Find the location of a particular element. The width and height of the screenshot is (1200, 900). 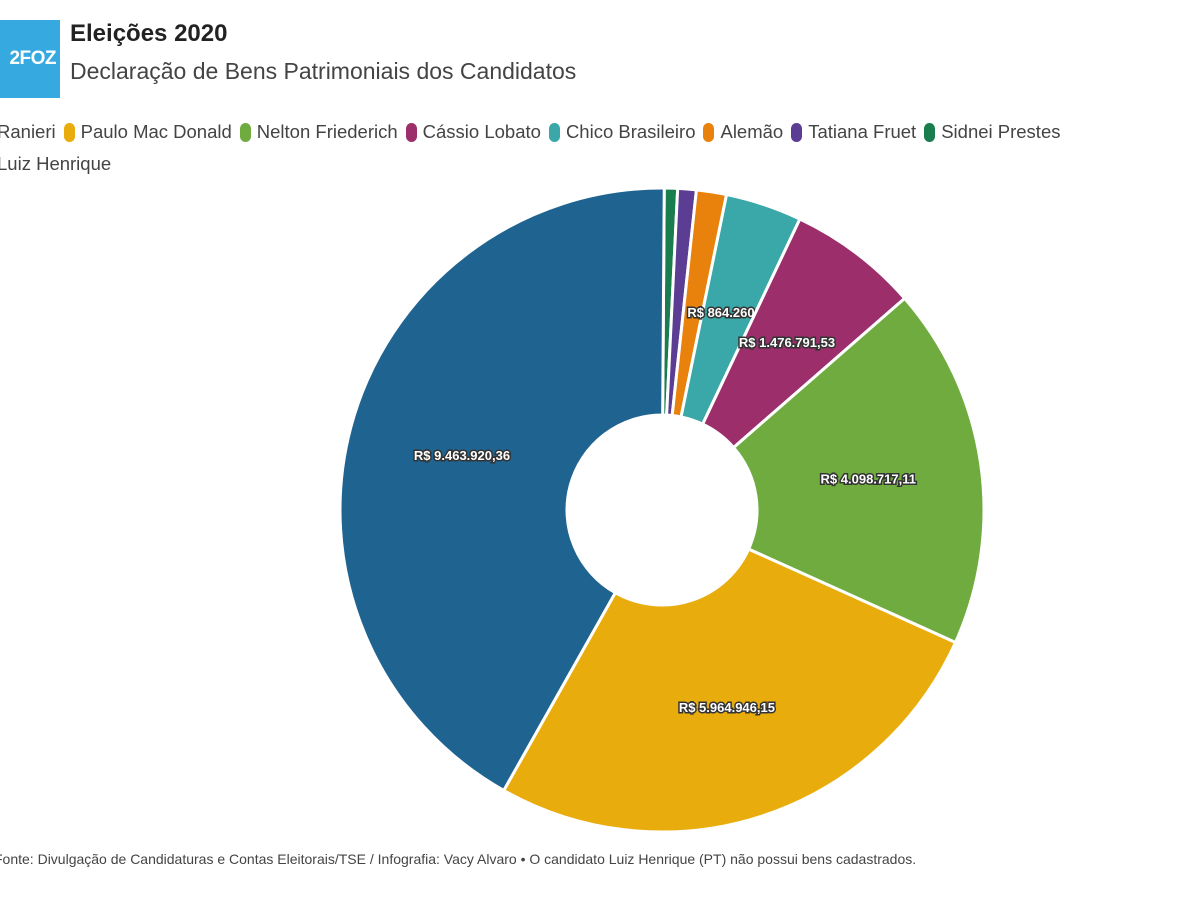

data-label: R$ 9.463.920,36 is located at coordinates (462, 455).